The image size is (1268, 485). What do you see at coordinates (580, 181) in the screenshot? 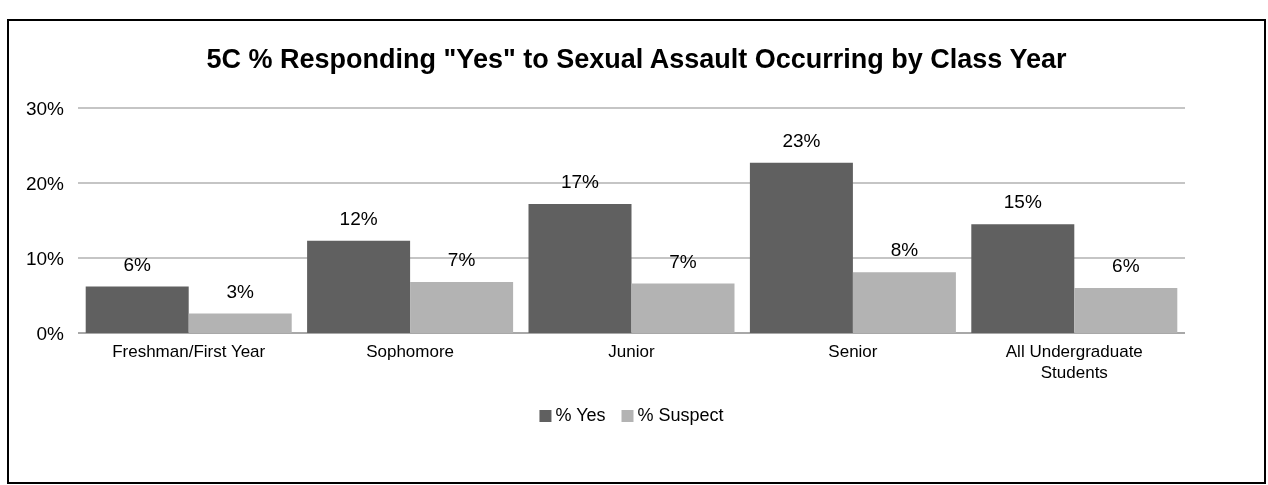
I see `data-label: 17%` at bounding box center [580, 181].